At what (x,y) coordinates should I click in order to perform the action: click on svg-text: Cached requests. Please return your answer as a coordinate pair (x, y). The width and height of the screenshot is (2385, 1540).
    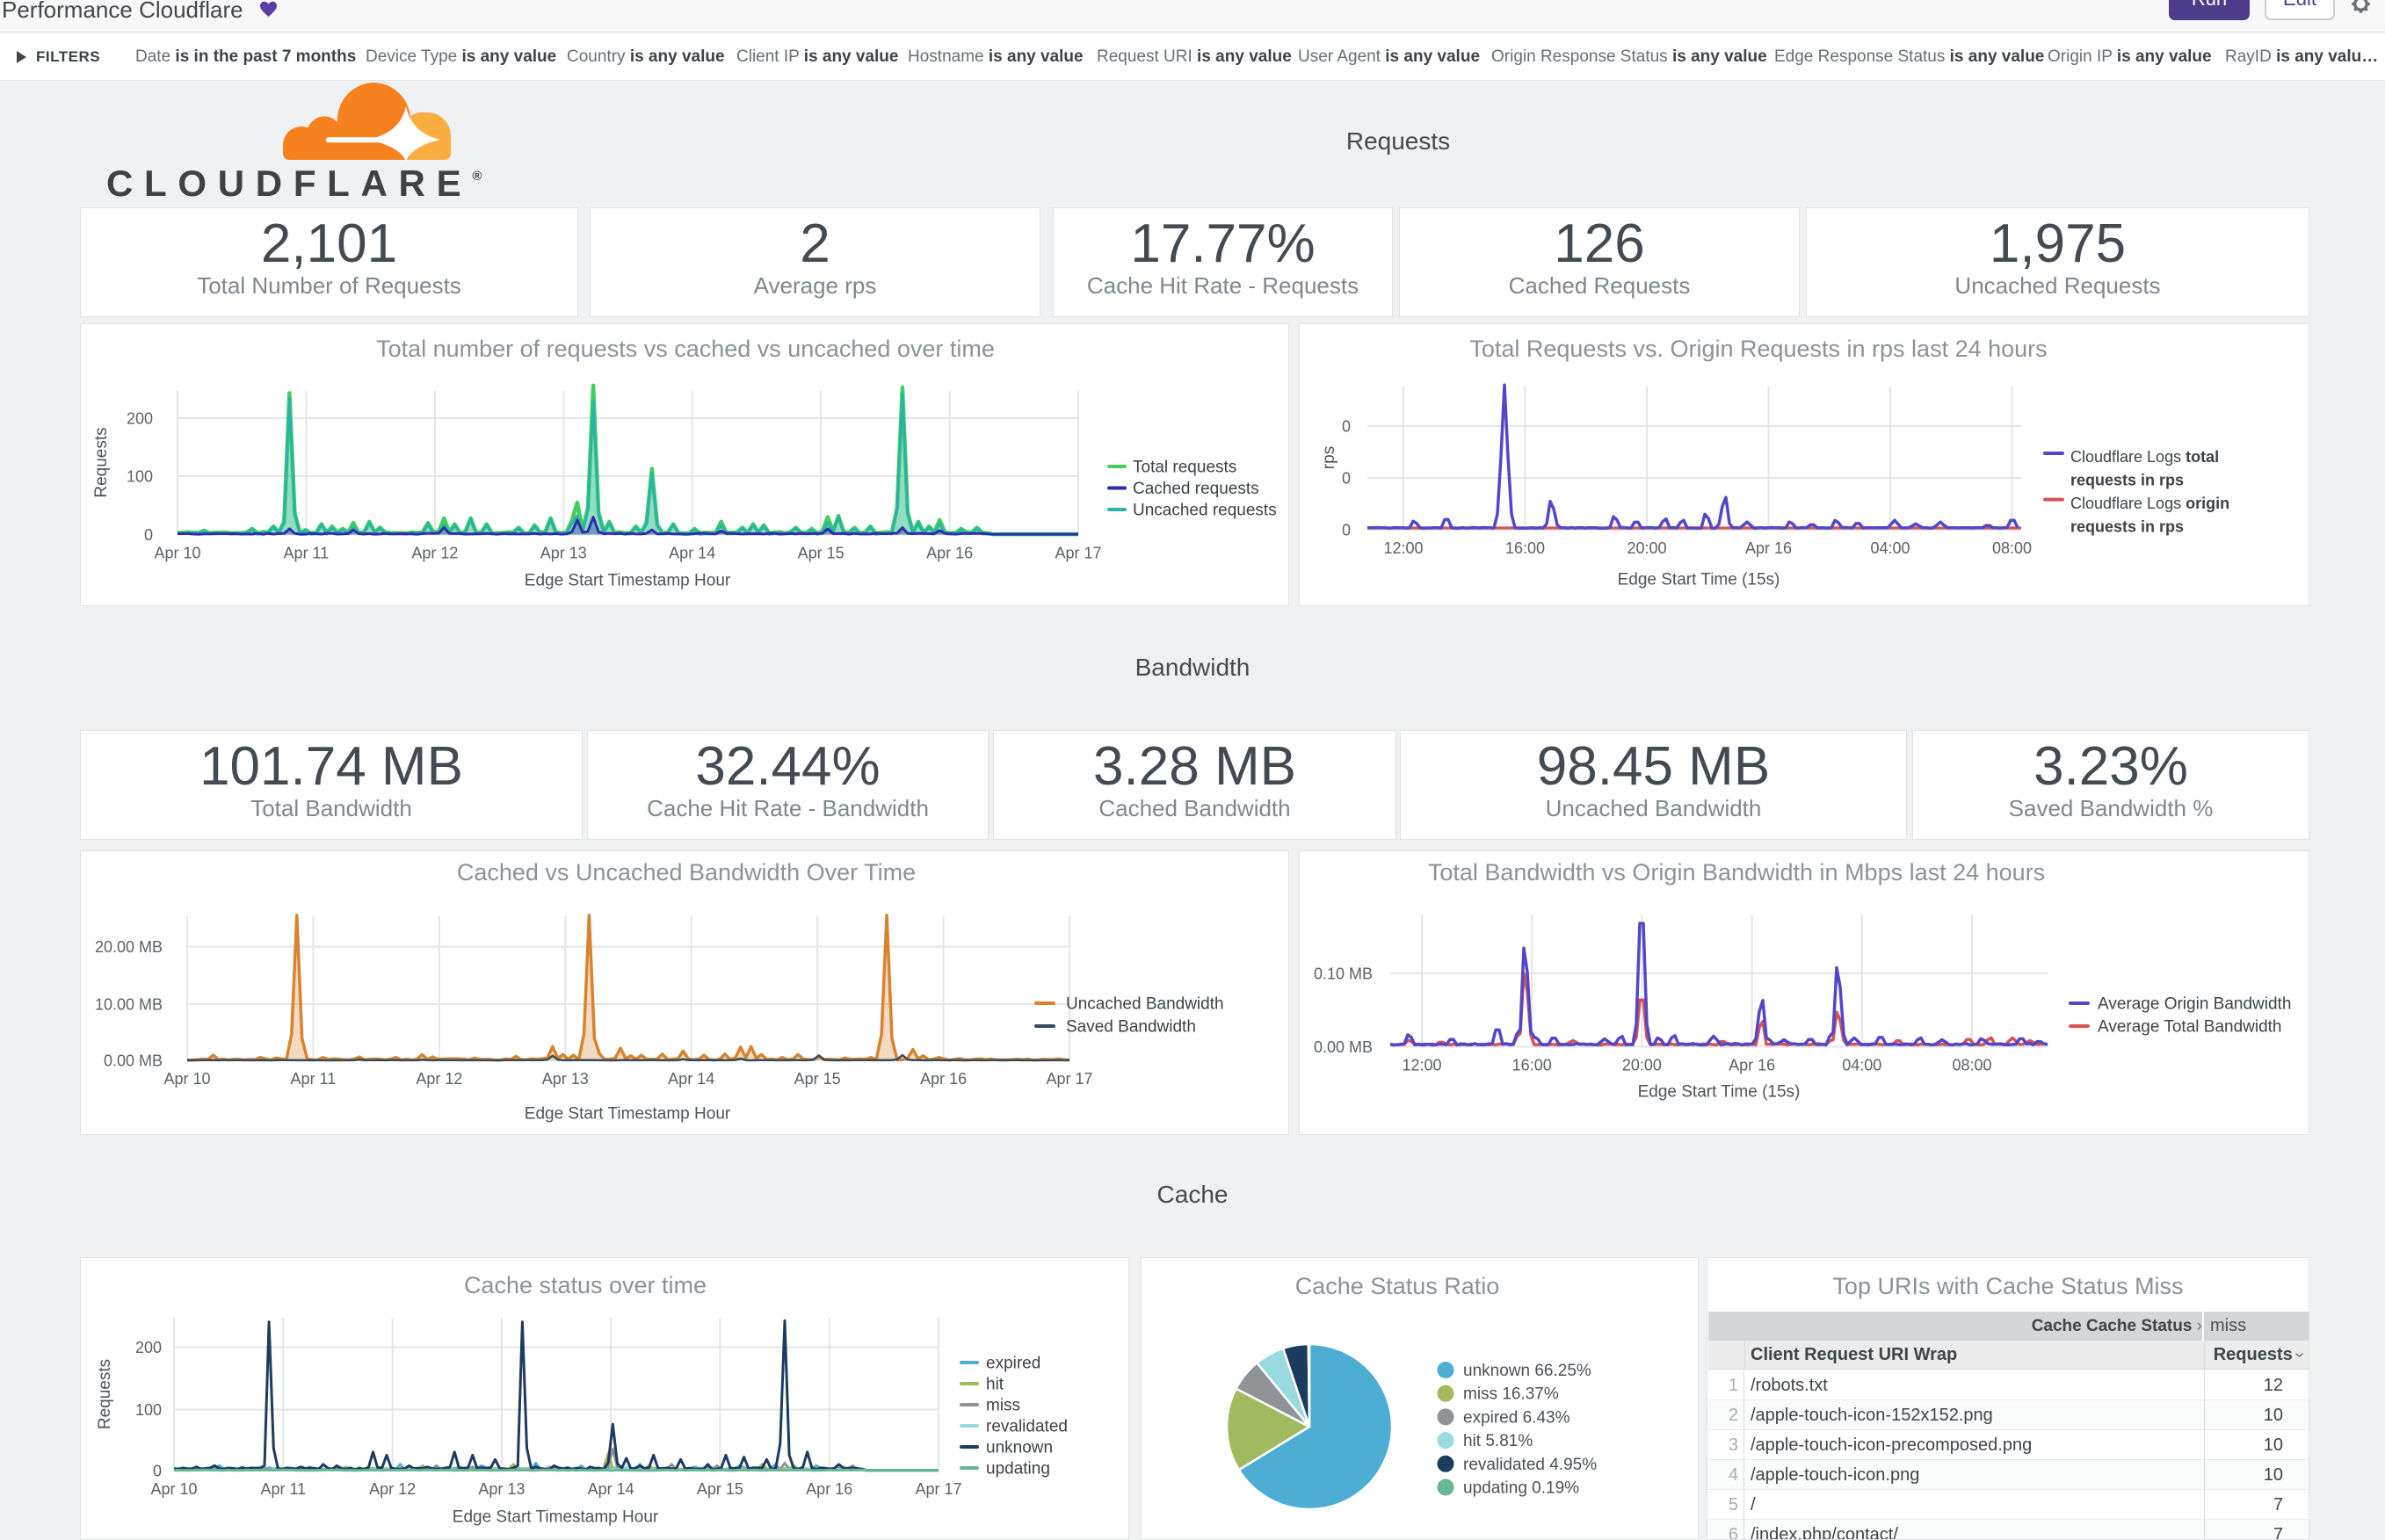
    Looking at the image, I should click on (1196, 489).